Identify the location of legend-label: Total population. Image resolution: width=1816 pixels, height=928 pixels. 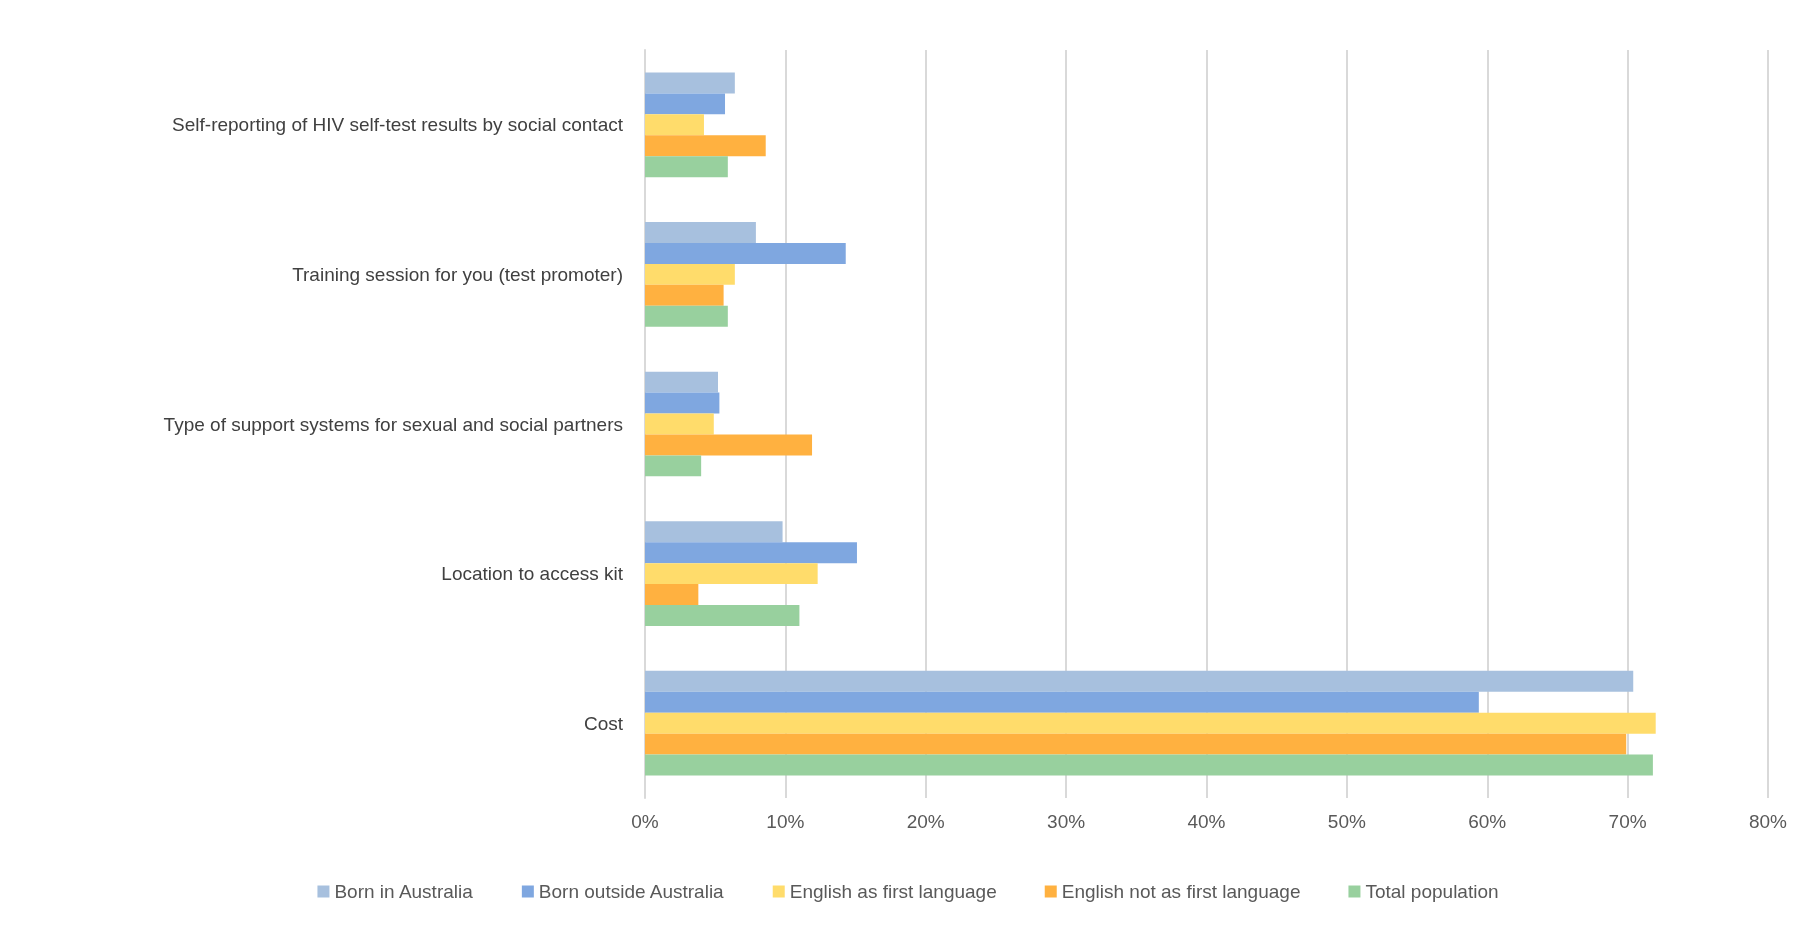
(1432, 891).